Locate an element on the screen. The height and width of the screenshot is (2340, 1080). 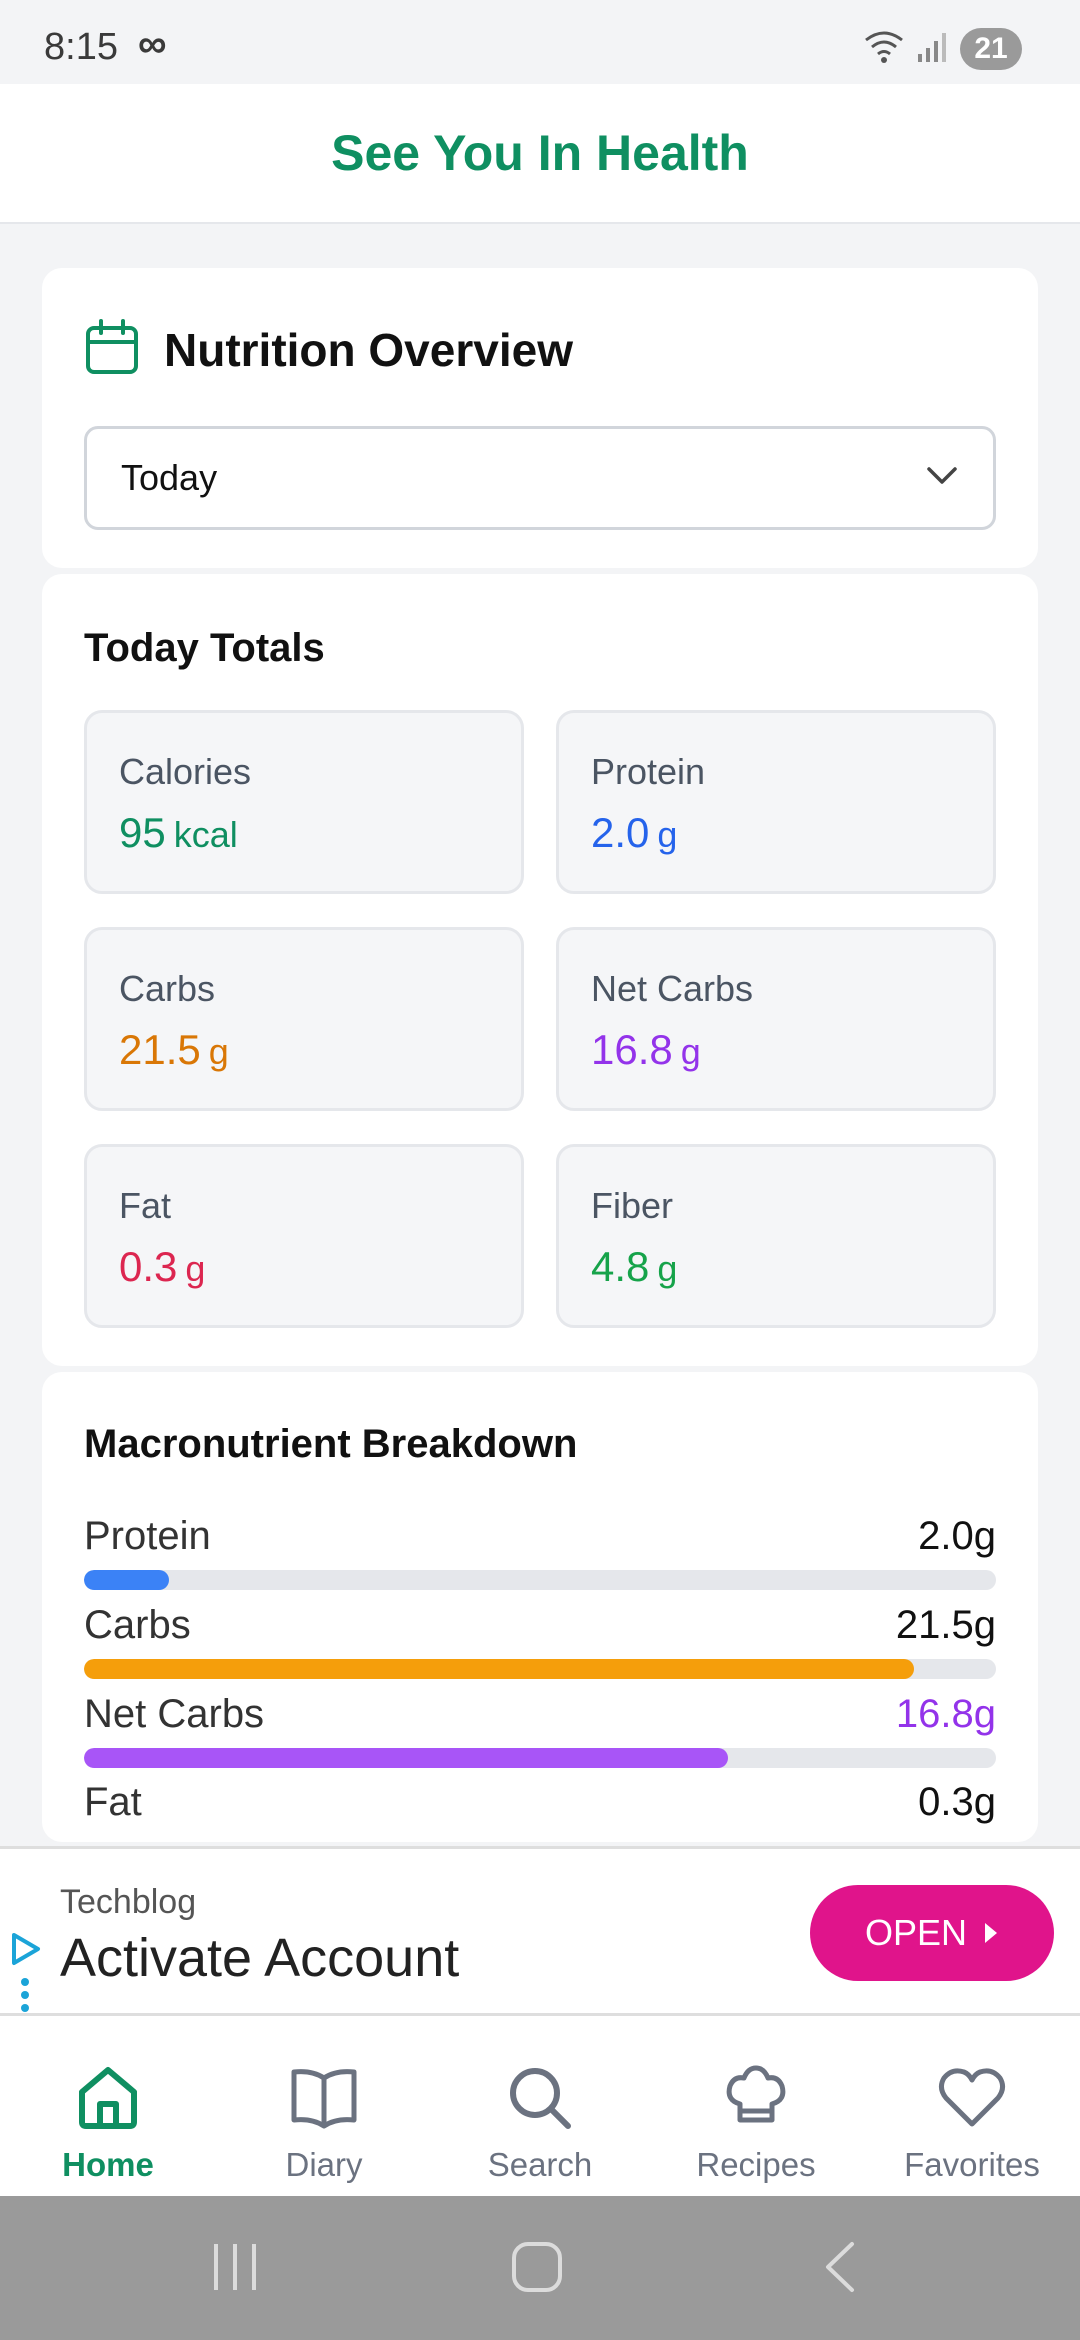
nav-item-home: Home is located at coordinates (108, 2106).